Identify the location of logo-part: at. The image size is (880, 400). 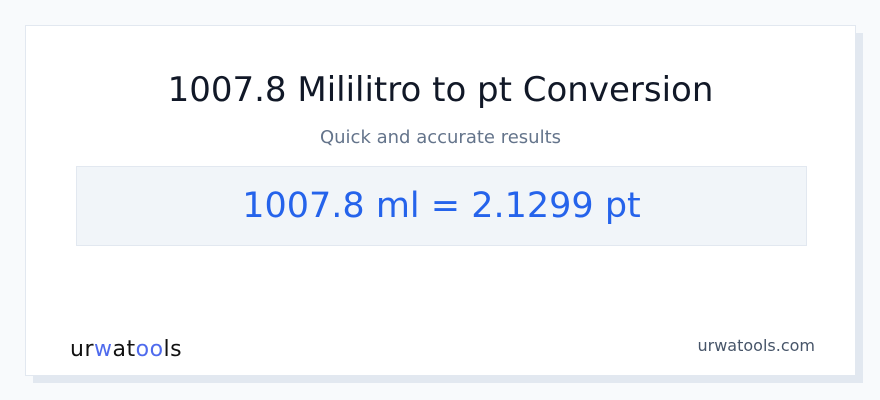
(124, 349).